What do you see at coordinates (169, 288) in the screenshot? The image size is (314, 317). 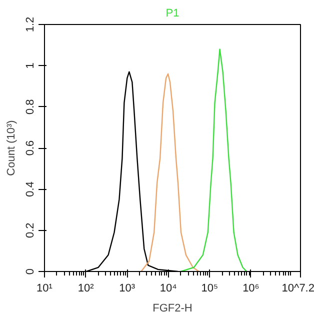 I see `x-tick-label: 10⁴` at bounding box center [169, 288].